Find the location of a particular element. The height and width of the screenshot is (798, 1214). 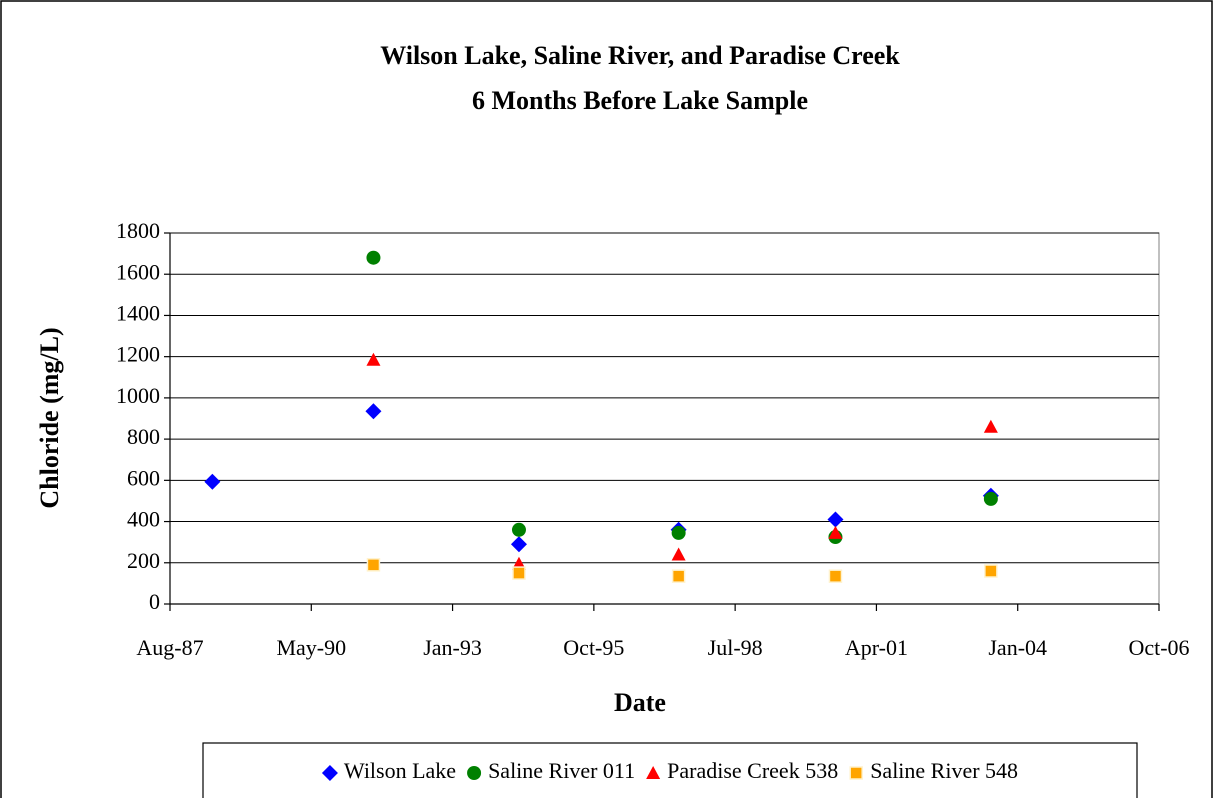

y-tick-label: 800 is located at coordinates (143, 436).